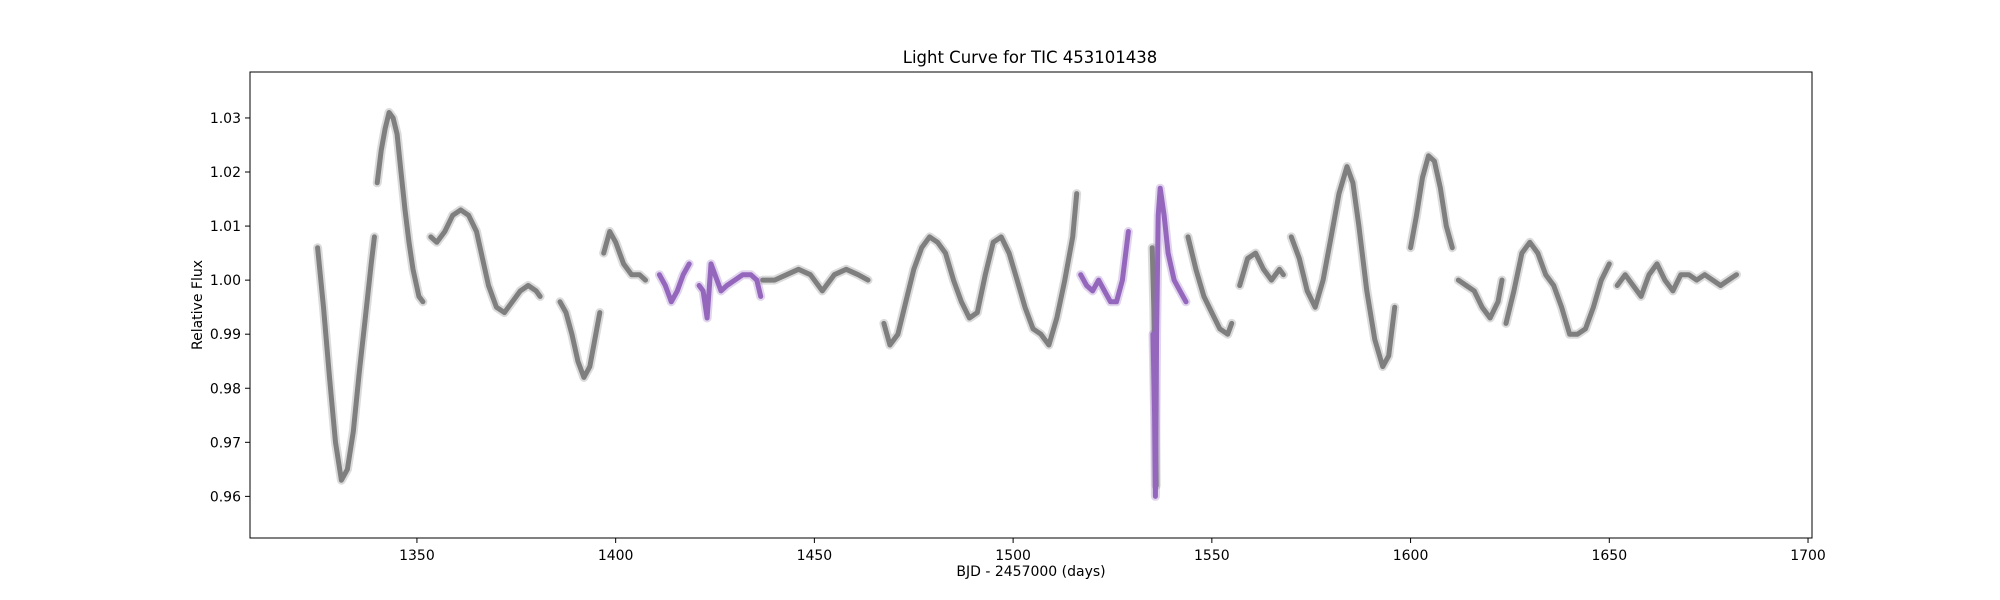  I want to click on y-tick-label: 1.03, so click(225, 119).